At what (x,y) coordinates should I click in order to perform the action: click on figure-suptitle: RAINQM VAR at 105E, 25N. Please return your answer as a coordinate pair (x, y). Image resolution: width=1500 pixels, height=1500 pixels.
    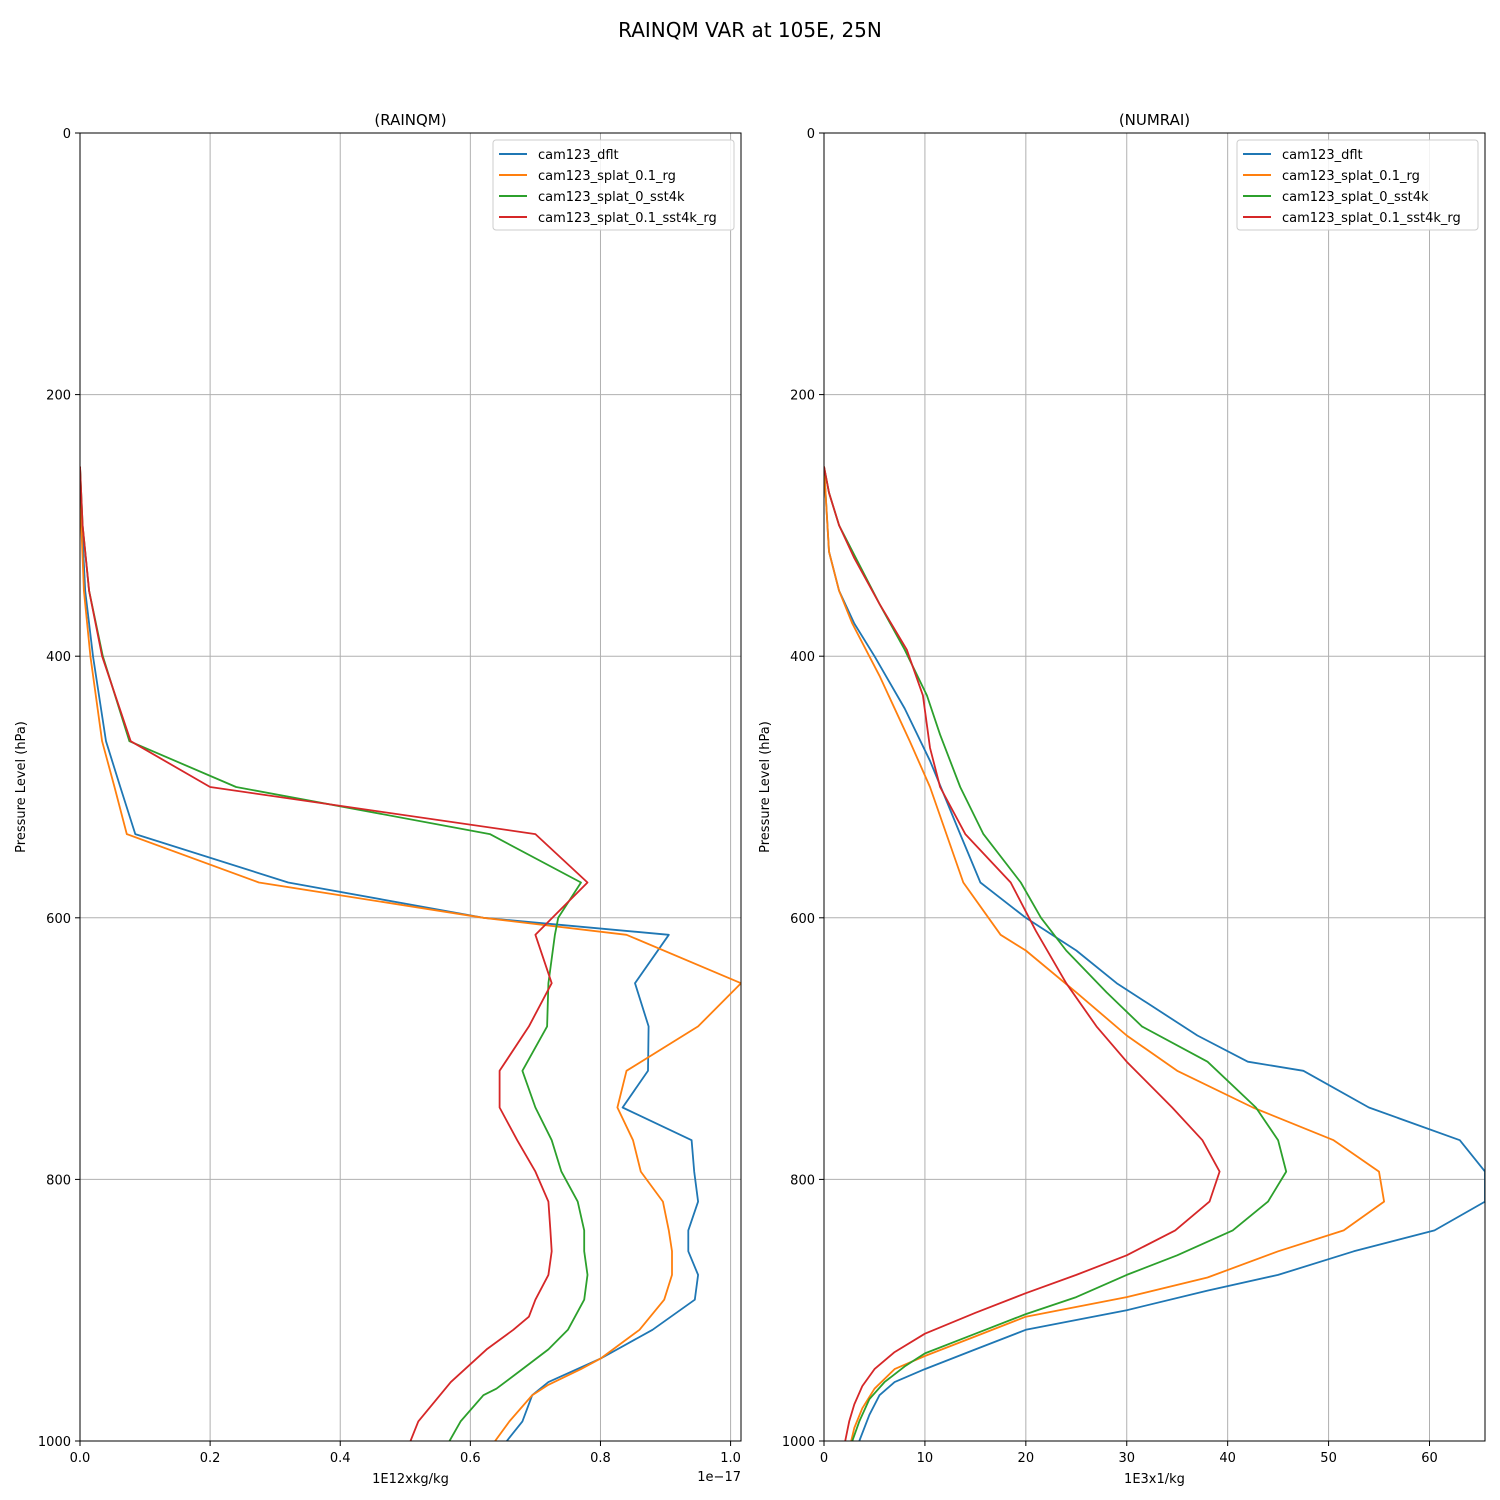
    Looking at the image, I should click on (750, 30).